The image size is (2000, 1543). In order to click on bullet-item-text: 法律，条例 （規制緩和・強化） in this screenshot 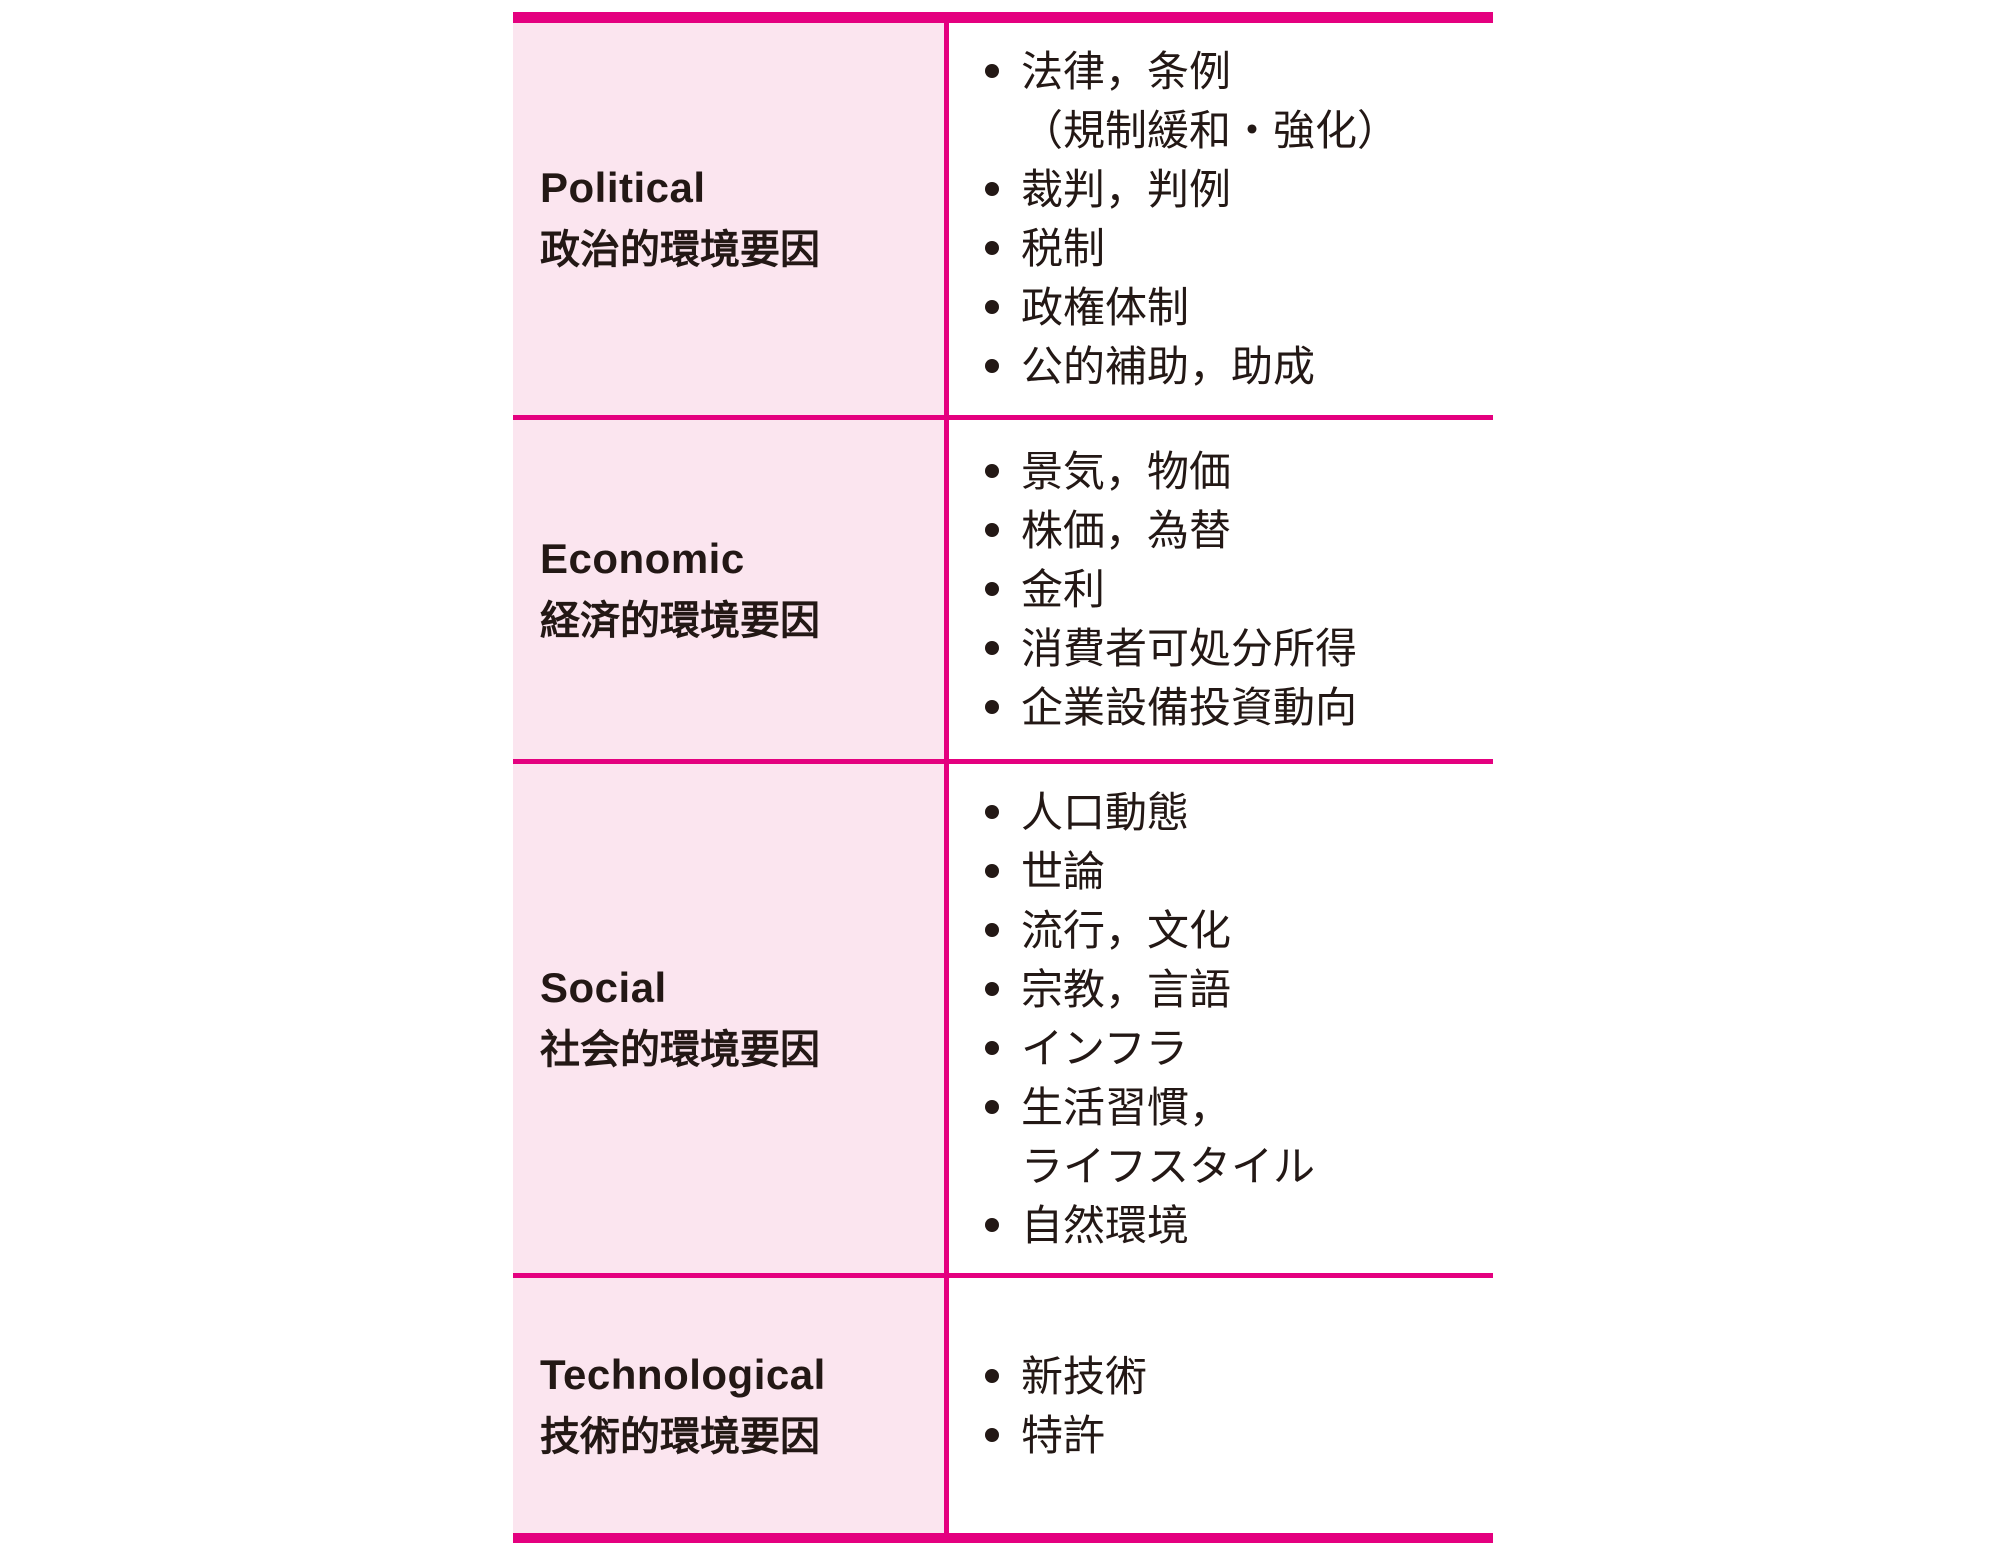, I will do `click(1210, 101)`.